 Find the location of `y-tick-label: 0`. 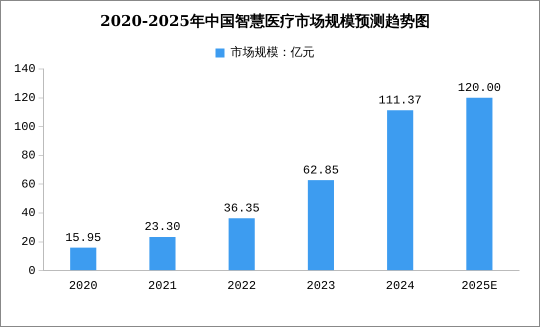

y-tick-label: 0 is located at coordinates (32, 271).